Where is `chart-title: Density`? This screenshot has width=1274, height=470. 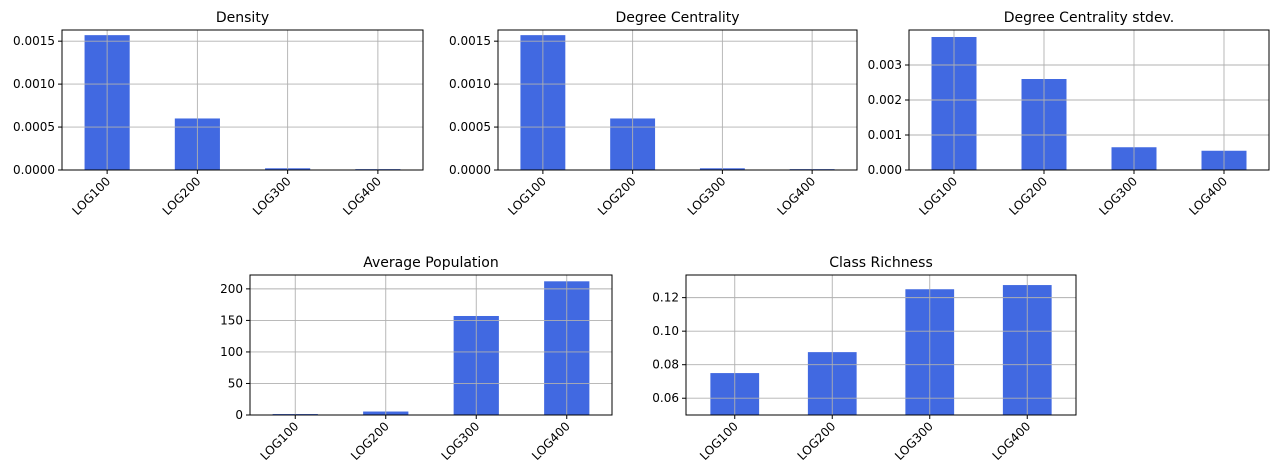
chart-title: Density is located at coordinates (242, 18).